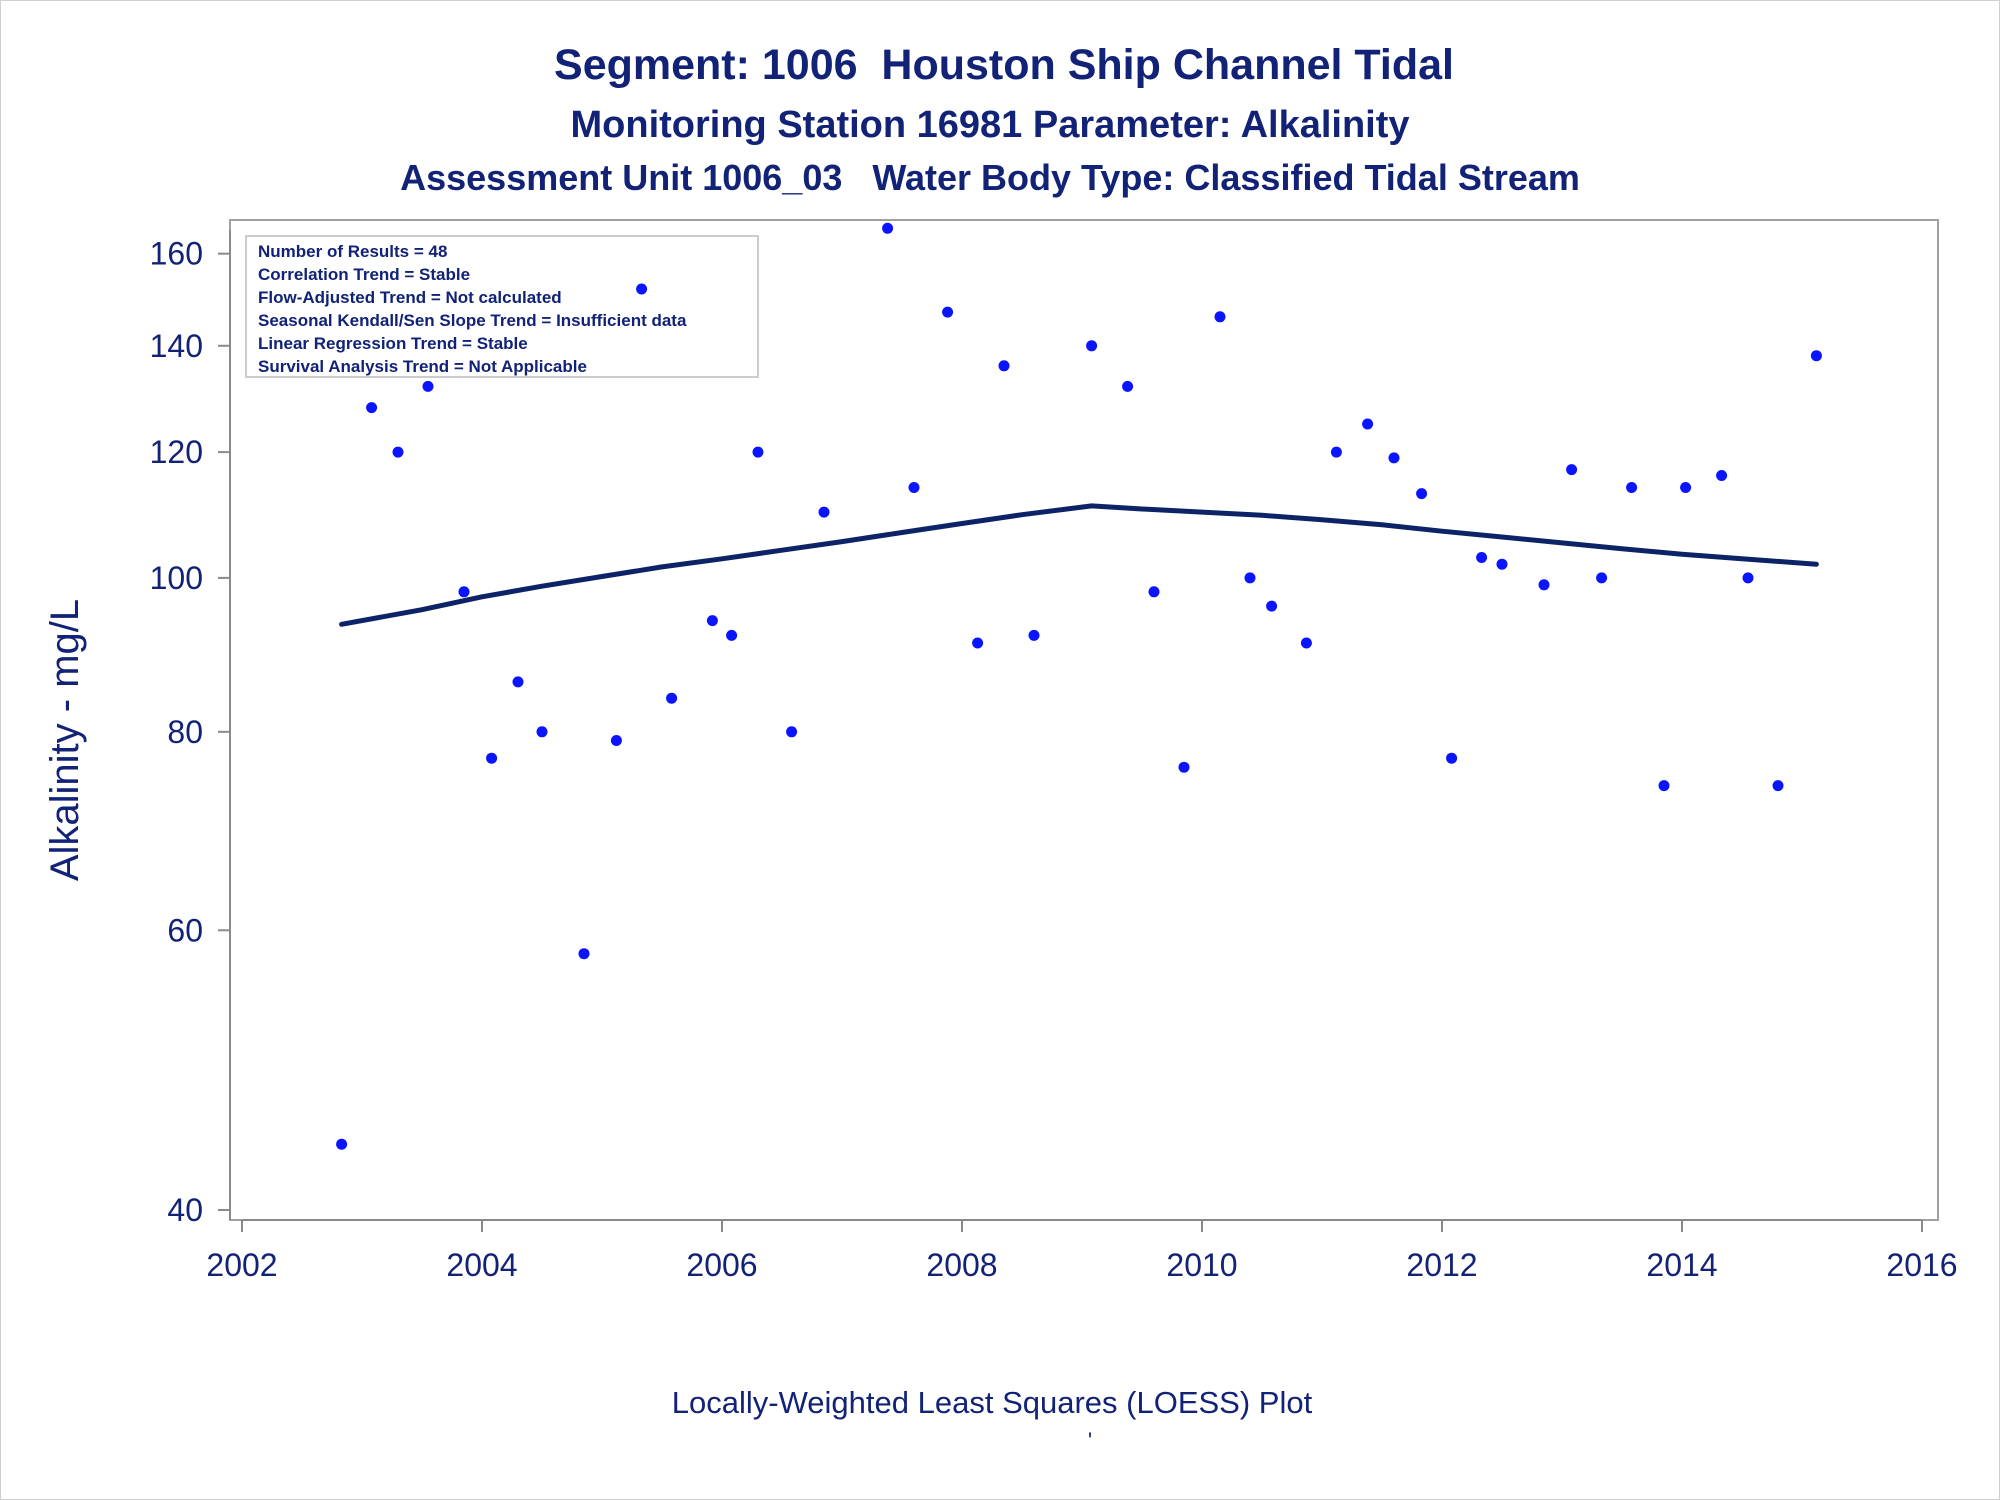 The width and height of the screenshot is (2000, 1500). I want to click on y-tick-label: 80, so click(185, 732).